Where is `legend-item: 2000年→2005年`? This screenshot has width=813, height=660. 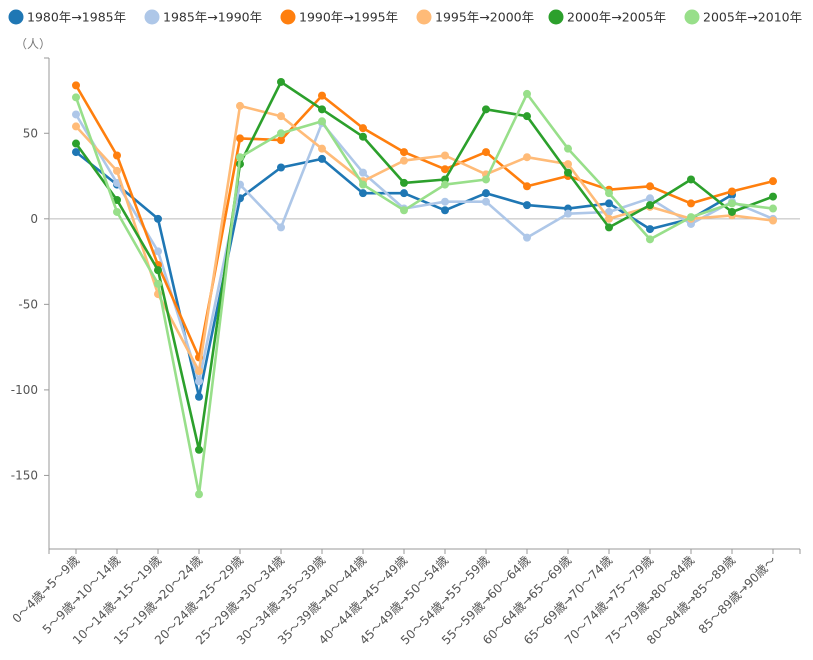 legend-item: 2000年→2005年 is located at coordinates (607, 17).